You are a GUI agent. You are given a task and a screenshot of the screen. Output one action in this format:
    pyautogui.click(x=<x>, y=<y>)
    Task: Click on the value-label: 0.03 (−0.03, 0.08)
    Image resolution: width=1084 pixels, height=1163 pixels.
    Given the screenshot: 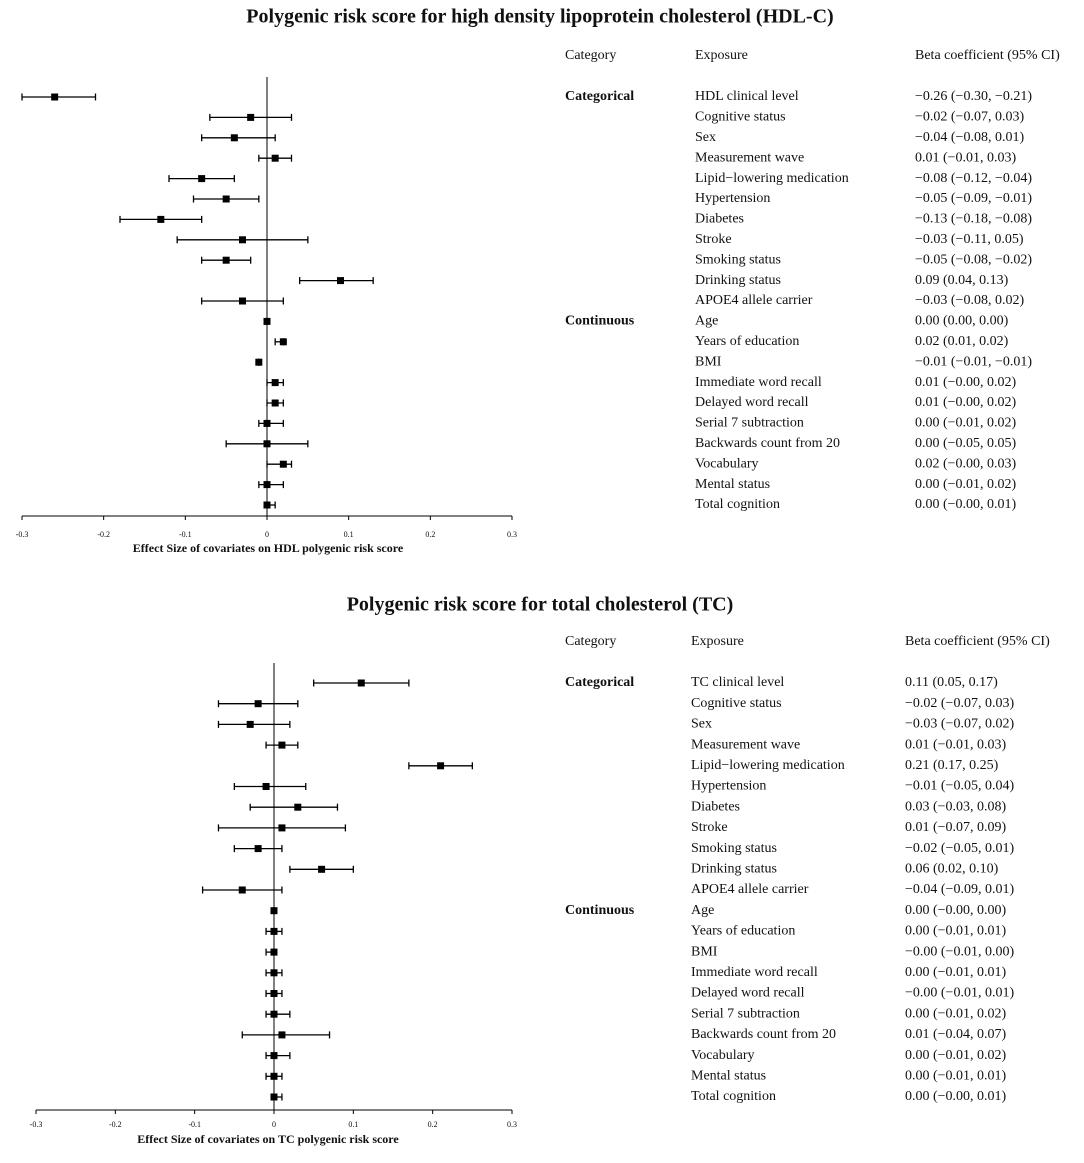 What is the action you would take?
    pyautogui.click(x=956, y=806)
    